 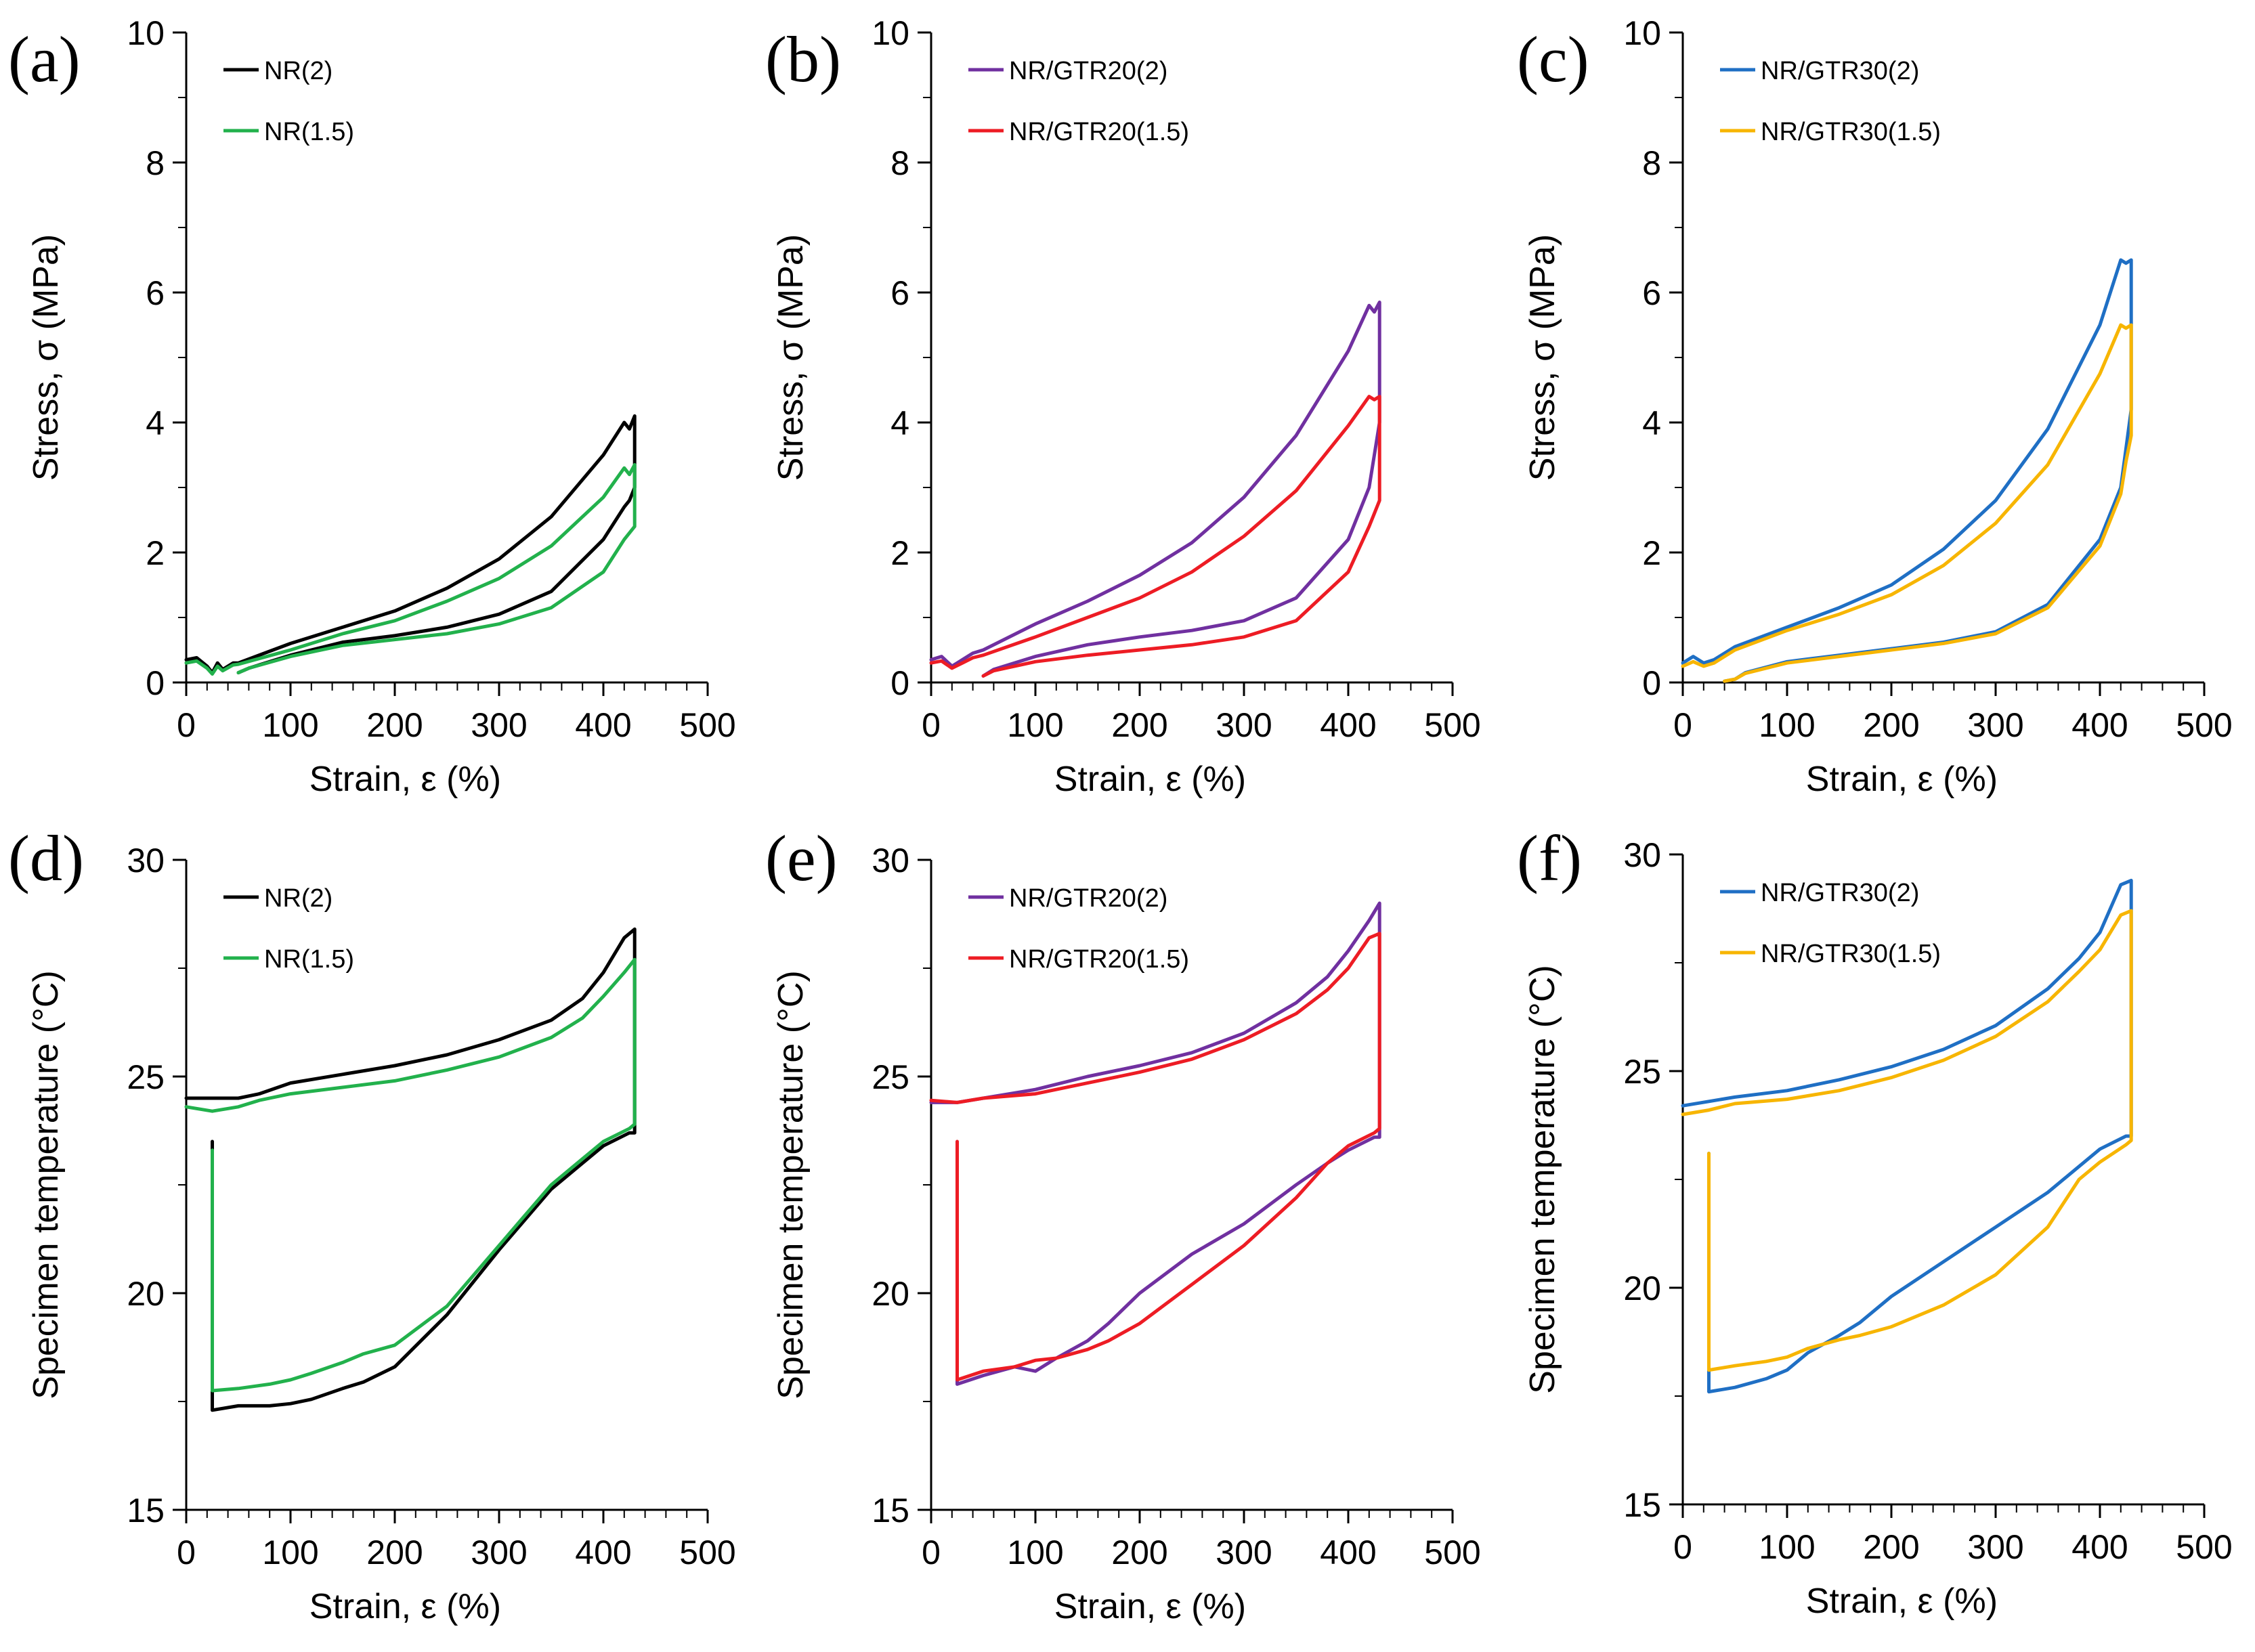 What do you see at coordinates (1542, 357) in the screenshot?
I see `y-axis-title: Stress, σ (MPa)` at bounding box center [1542, 357].